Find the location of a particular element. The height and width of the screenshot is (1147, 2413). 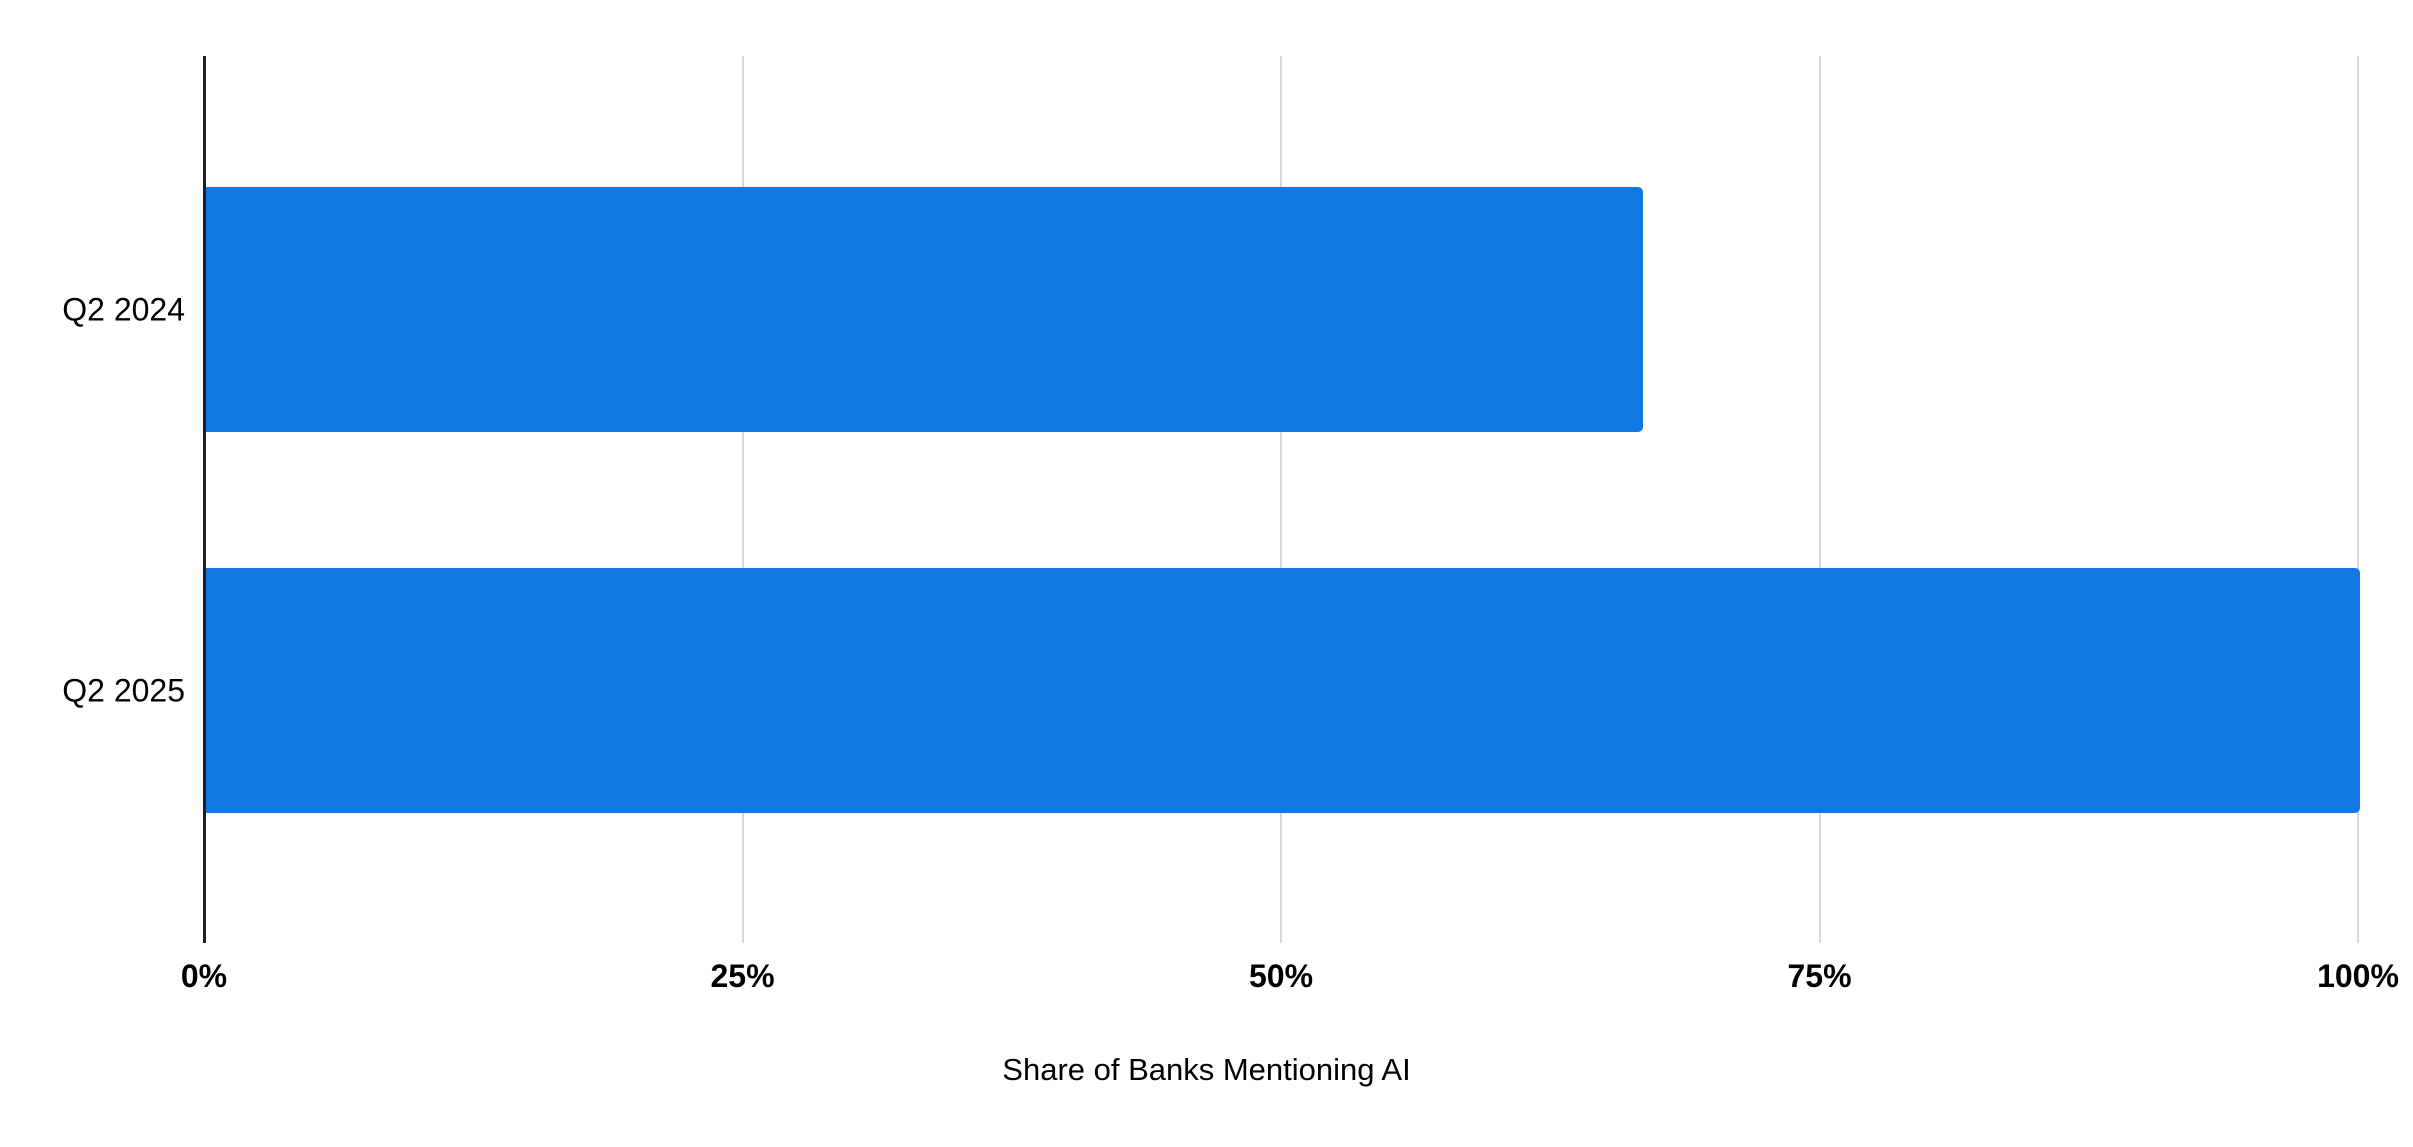

x-axis-title: Share of Banks Mentioning AI is located at coordinates (1206, 1069).